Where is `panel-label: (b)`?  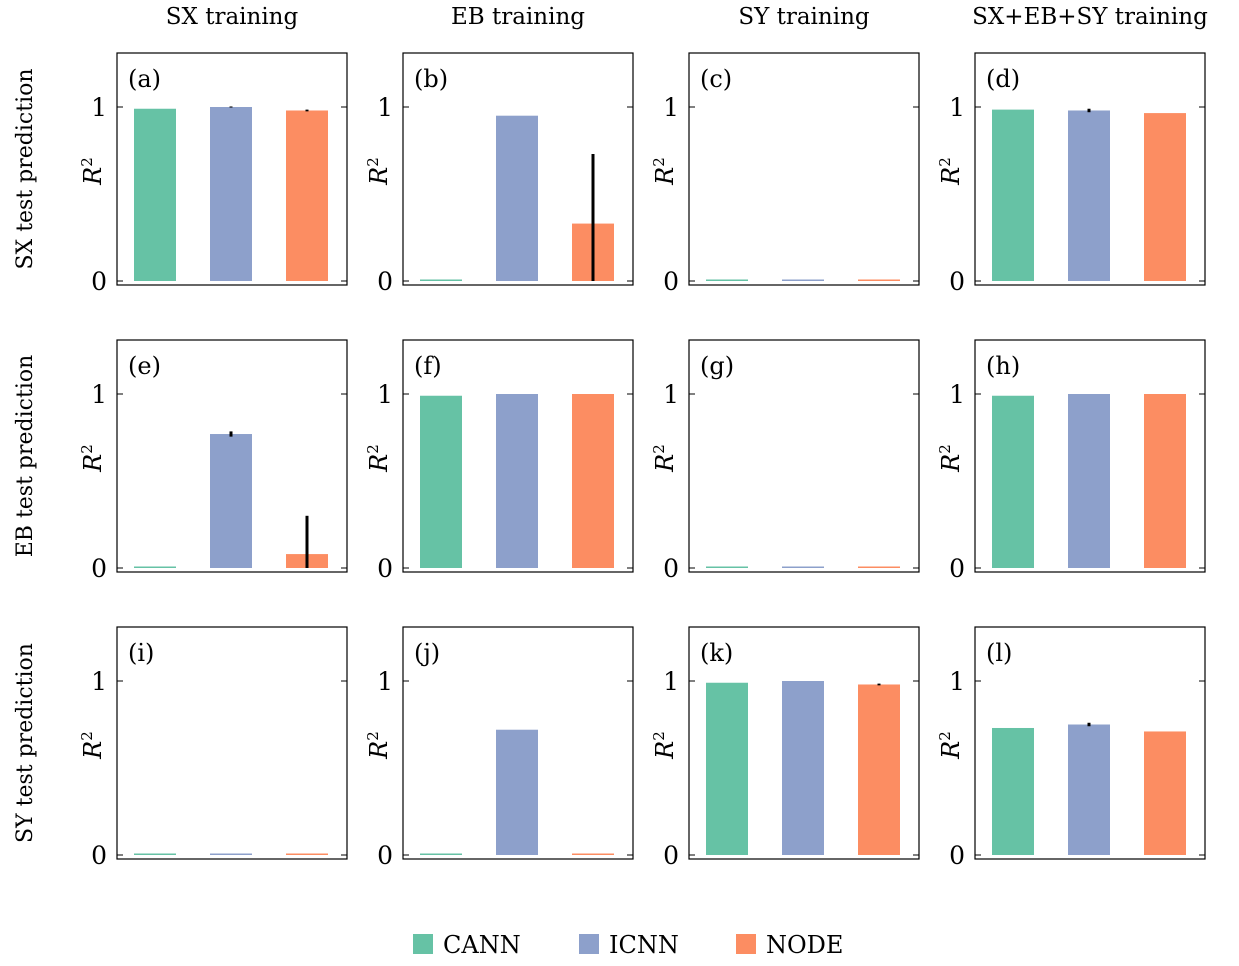 panel-label: (b) is located at coordinates (431, 79).